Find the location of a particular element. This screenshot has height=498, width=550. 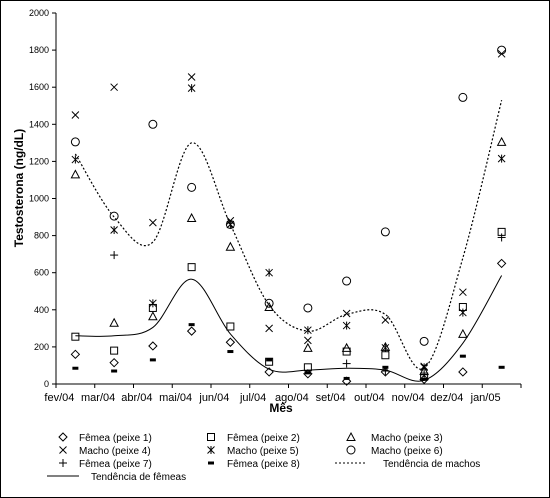

legend-item-macho-peixe-6: Macho (peixe 6) is located at coordinates (394, 451).